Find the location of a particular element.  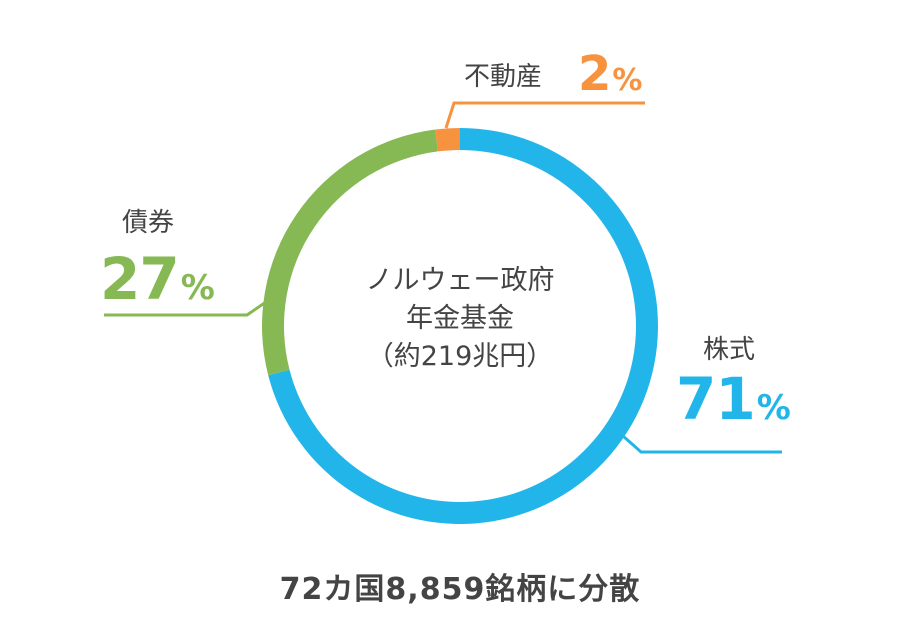

slice-value-bonds-unit: % is located at coordinates (197, 288).